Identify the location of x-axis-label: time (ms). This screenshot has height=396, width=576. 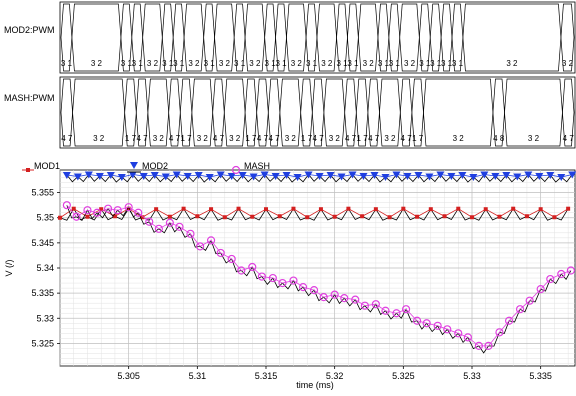
(315, 385).